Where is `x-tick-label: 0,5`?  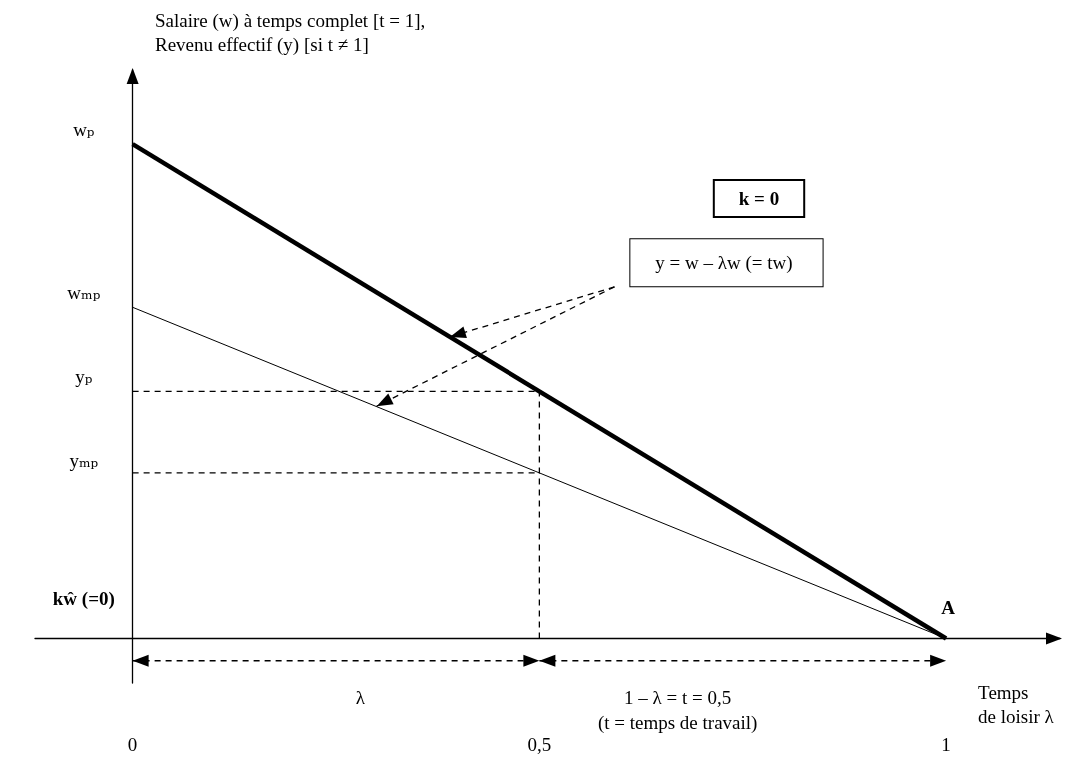
x-tick-label: 0,5 is located at coordinates (539, 744).